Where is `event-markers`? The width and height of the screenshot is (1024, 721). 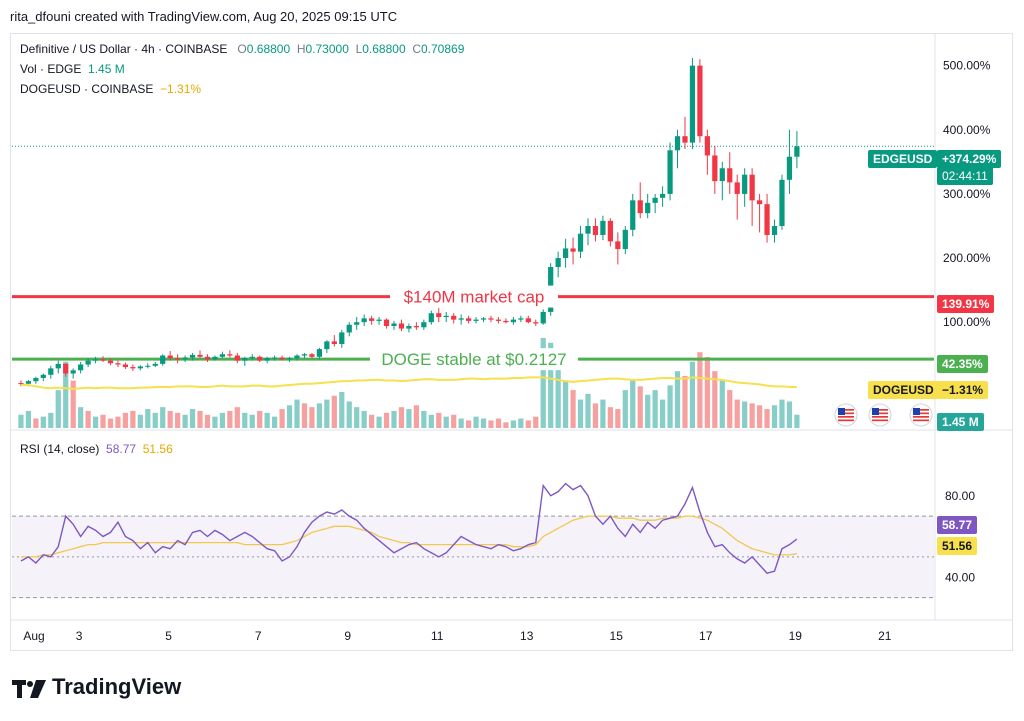 event-markers is located at coordinates (883, 415).